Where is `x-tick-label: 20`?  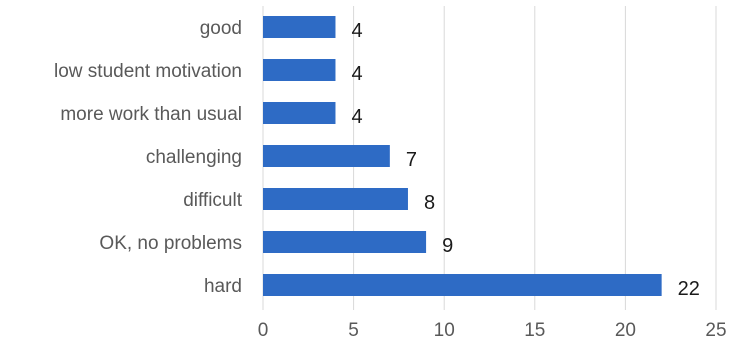
x-tick-label: 20 is located at coordinates (625, 330).